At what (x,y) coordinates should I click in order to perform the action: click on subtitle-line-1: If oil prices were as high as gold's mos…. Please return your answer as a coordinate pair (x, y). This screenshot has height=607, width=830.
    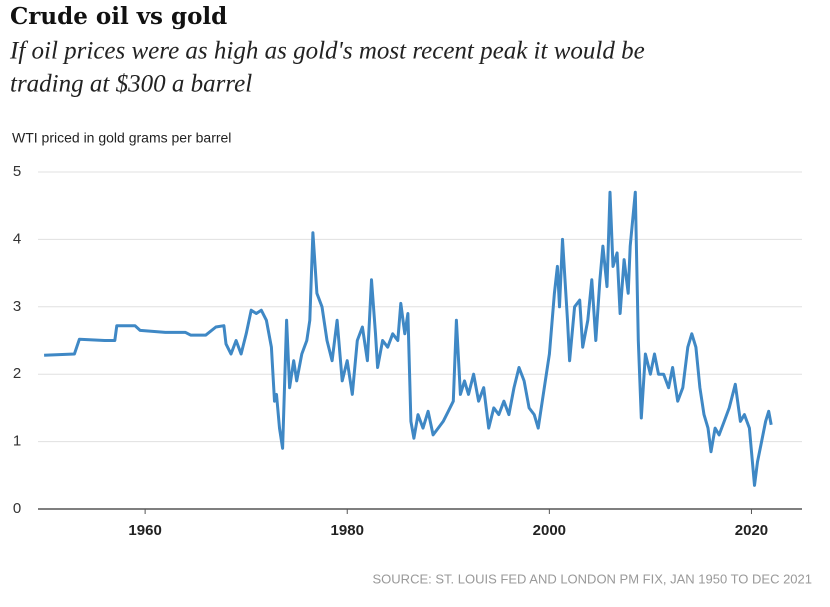
    Looking at the image, I should click on (327, 51).